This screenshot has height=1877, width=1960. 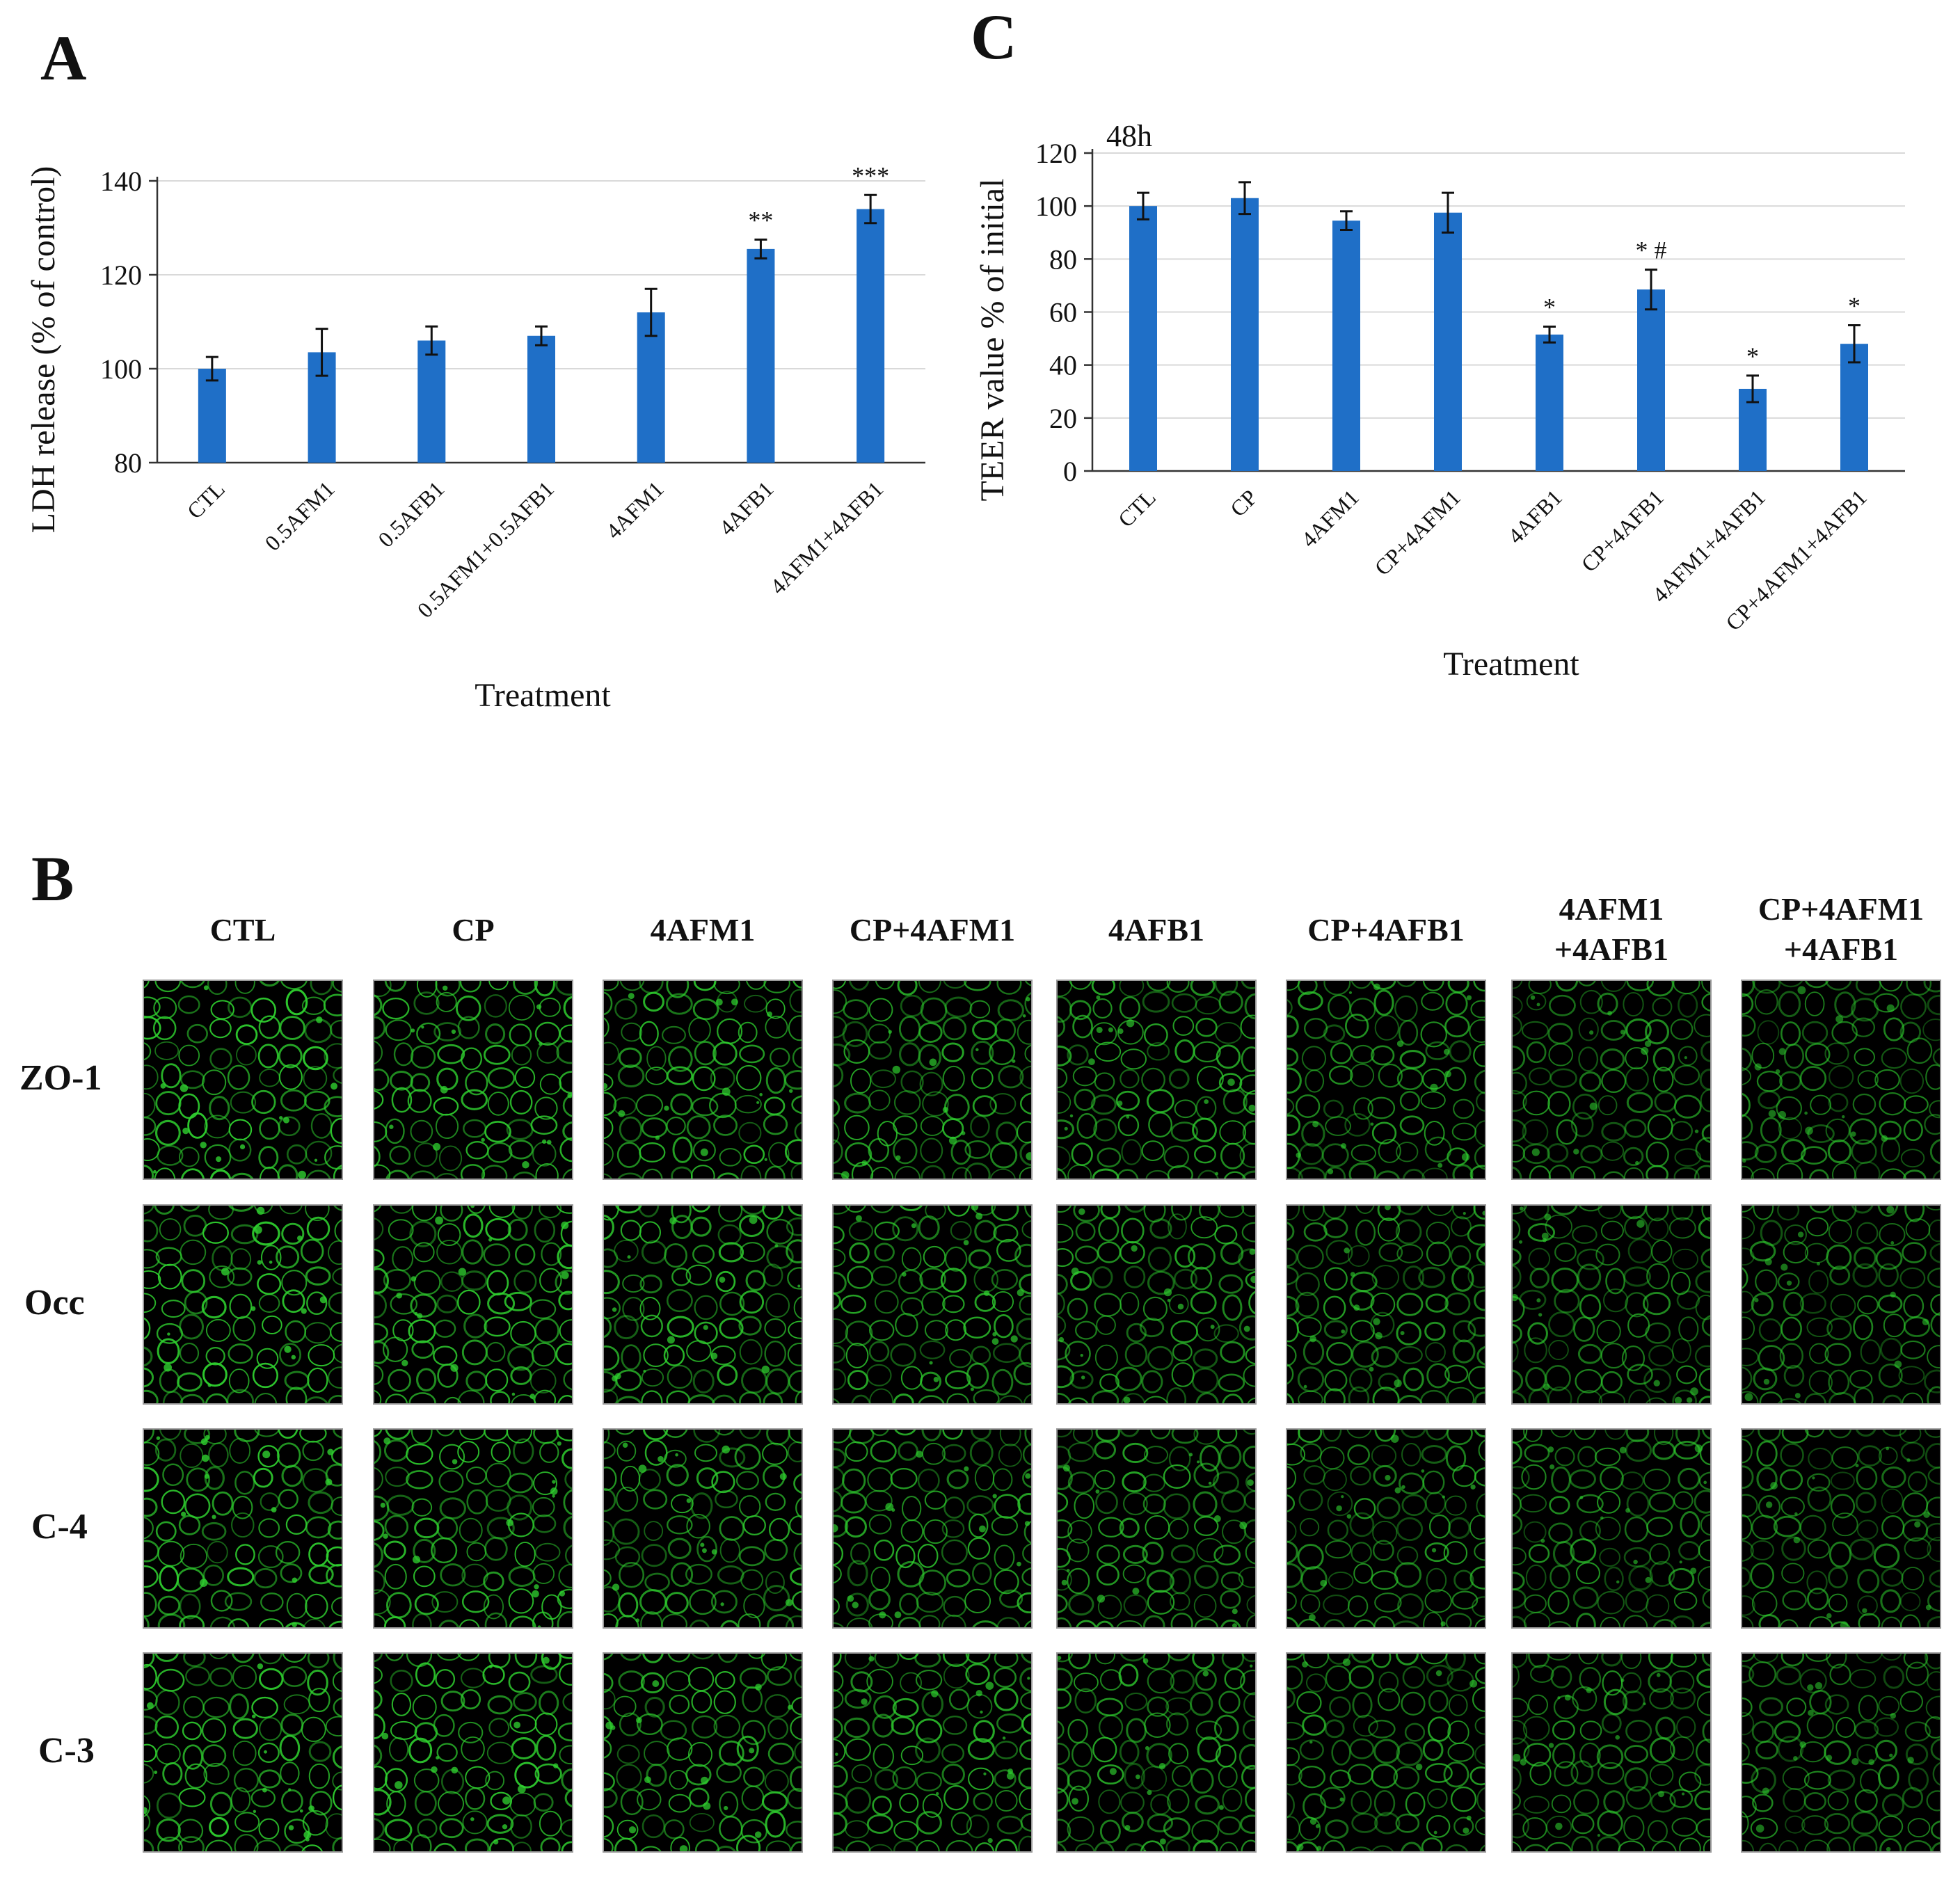 I want to click on chart-a-y-tick-label: 140, so click(x=121, y=182).